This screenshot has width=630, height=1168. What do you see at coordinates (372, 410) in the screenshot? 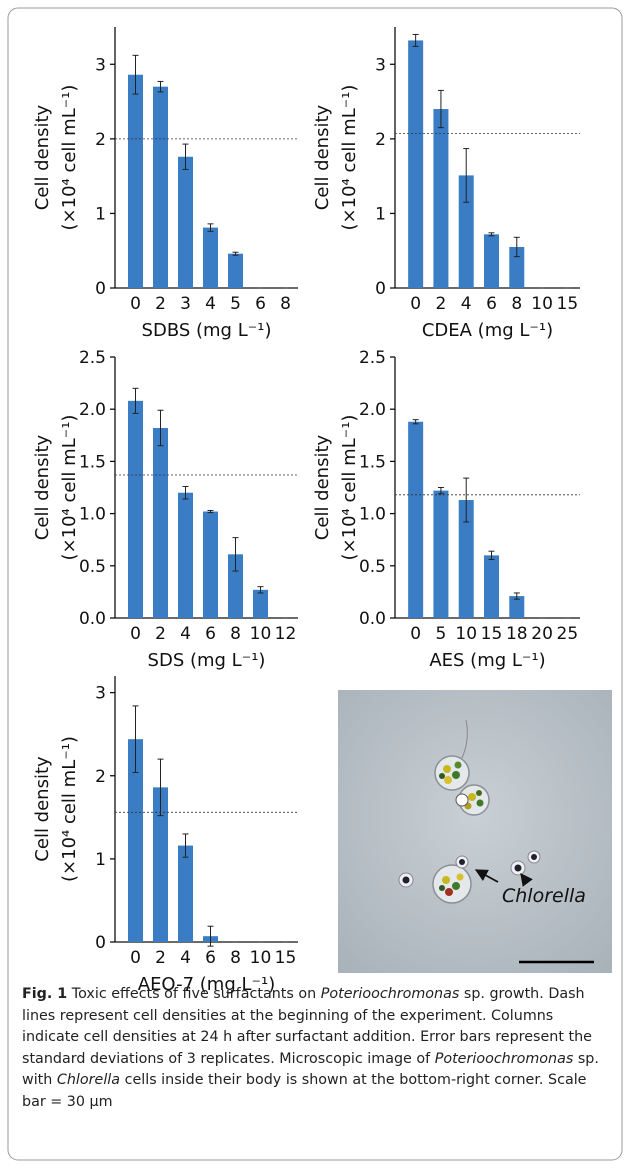
I see `y-tick-label: 2.0` at bounding box center [372, 410].